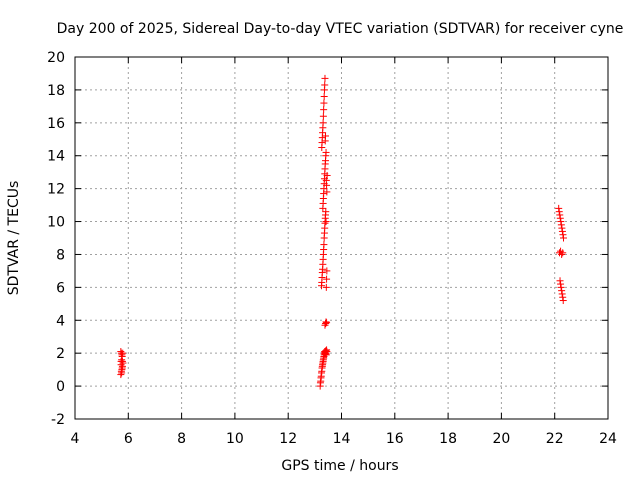 Image resolution: width=640 pixels, height=480 pixels. Describe the element at coordinates (56, 58) in the screenshot. I see `y-tick-label: 20` at that location.